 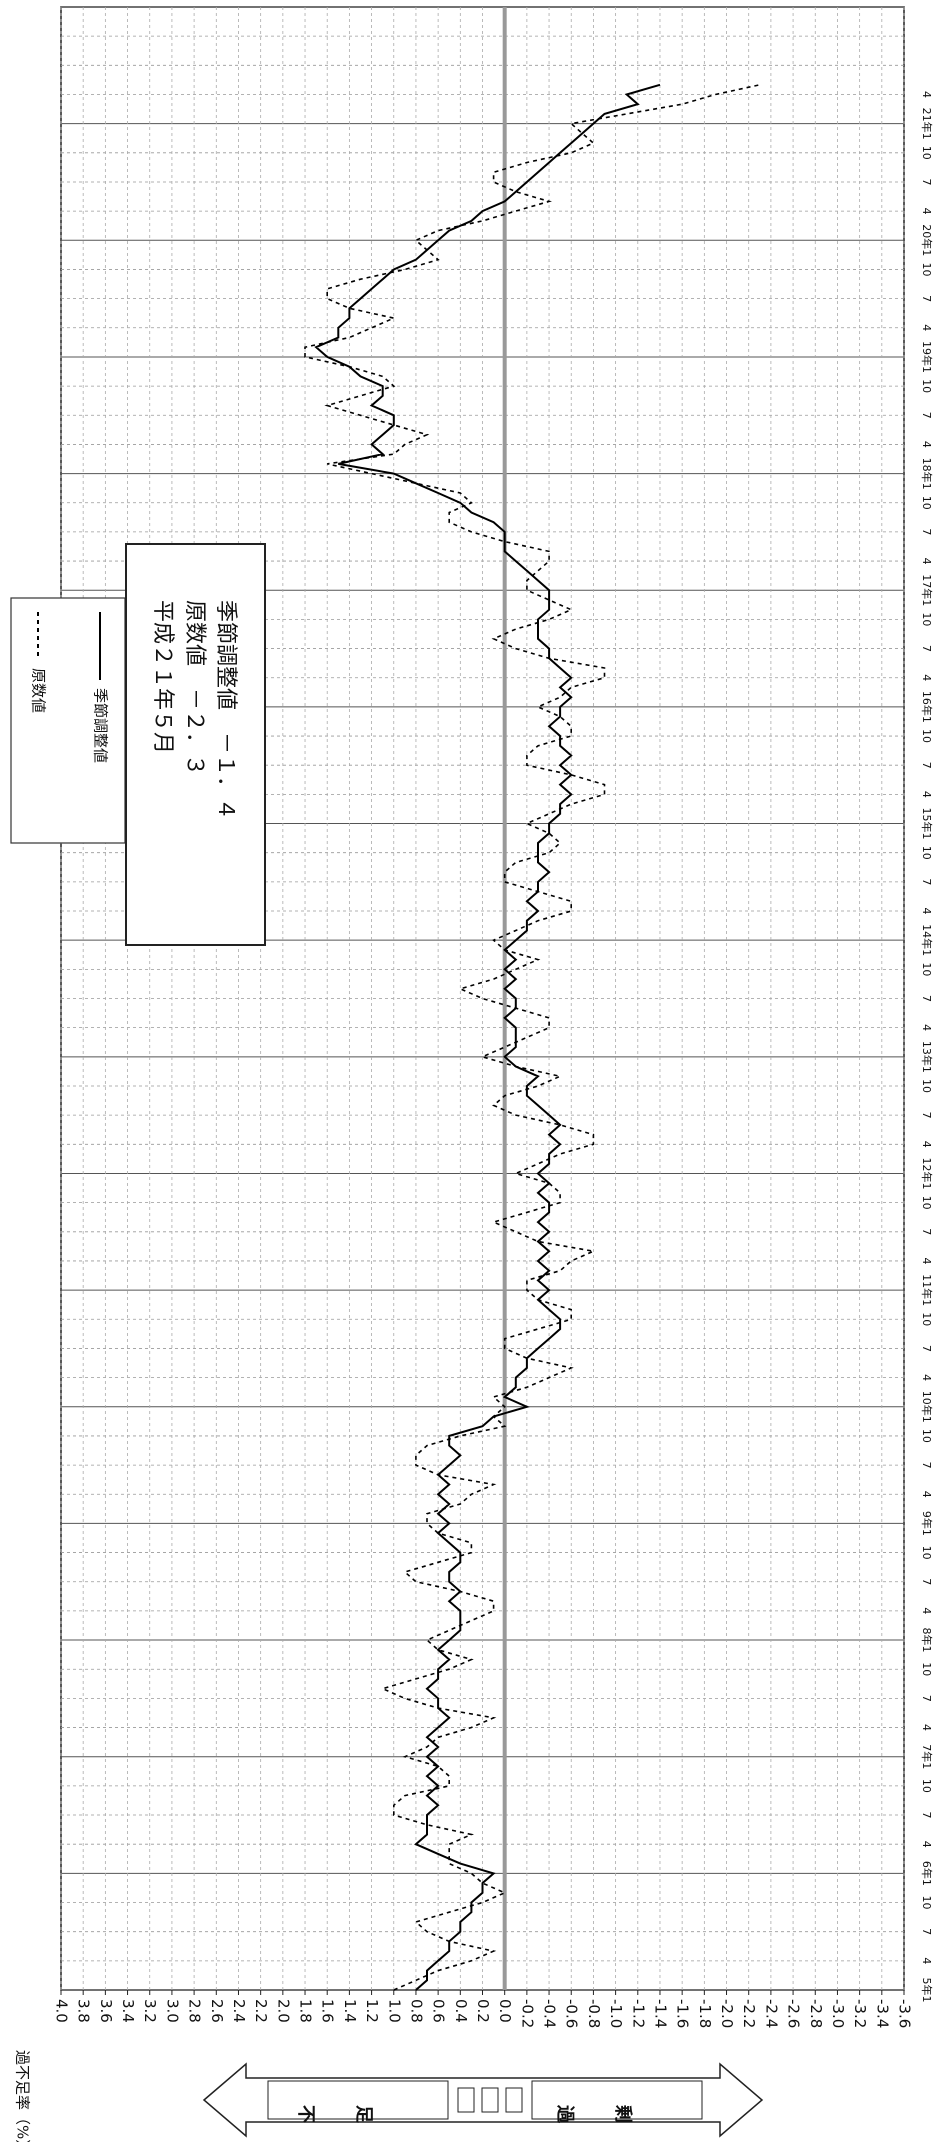 I want to click on y-tick-label: 0.2, so click(x=483, y=2011).